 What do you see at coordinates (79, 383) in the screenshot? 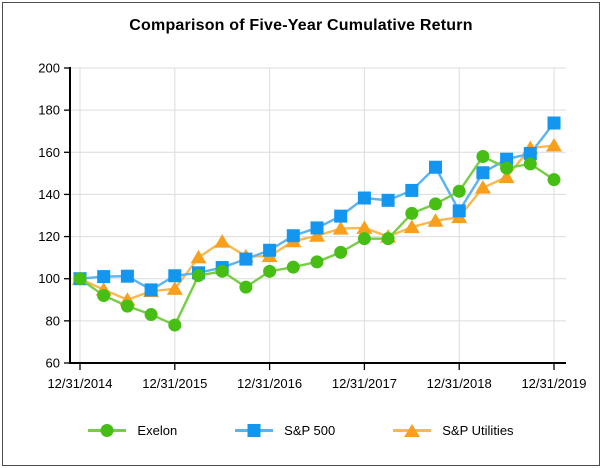
I see `svg-text: 12/31/2014` at bounding box center [79, 383].